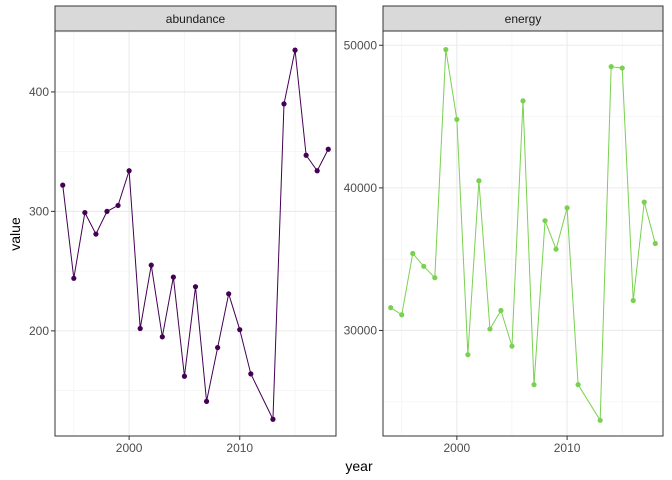  What do you see at coordinates (361, 330) in the screenshot?
I see `y-tick-label: 30000` at bounding box center [361, 330].